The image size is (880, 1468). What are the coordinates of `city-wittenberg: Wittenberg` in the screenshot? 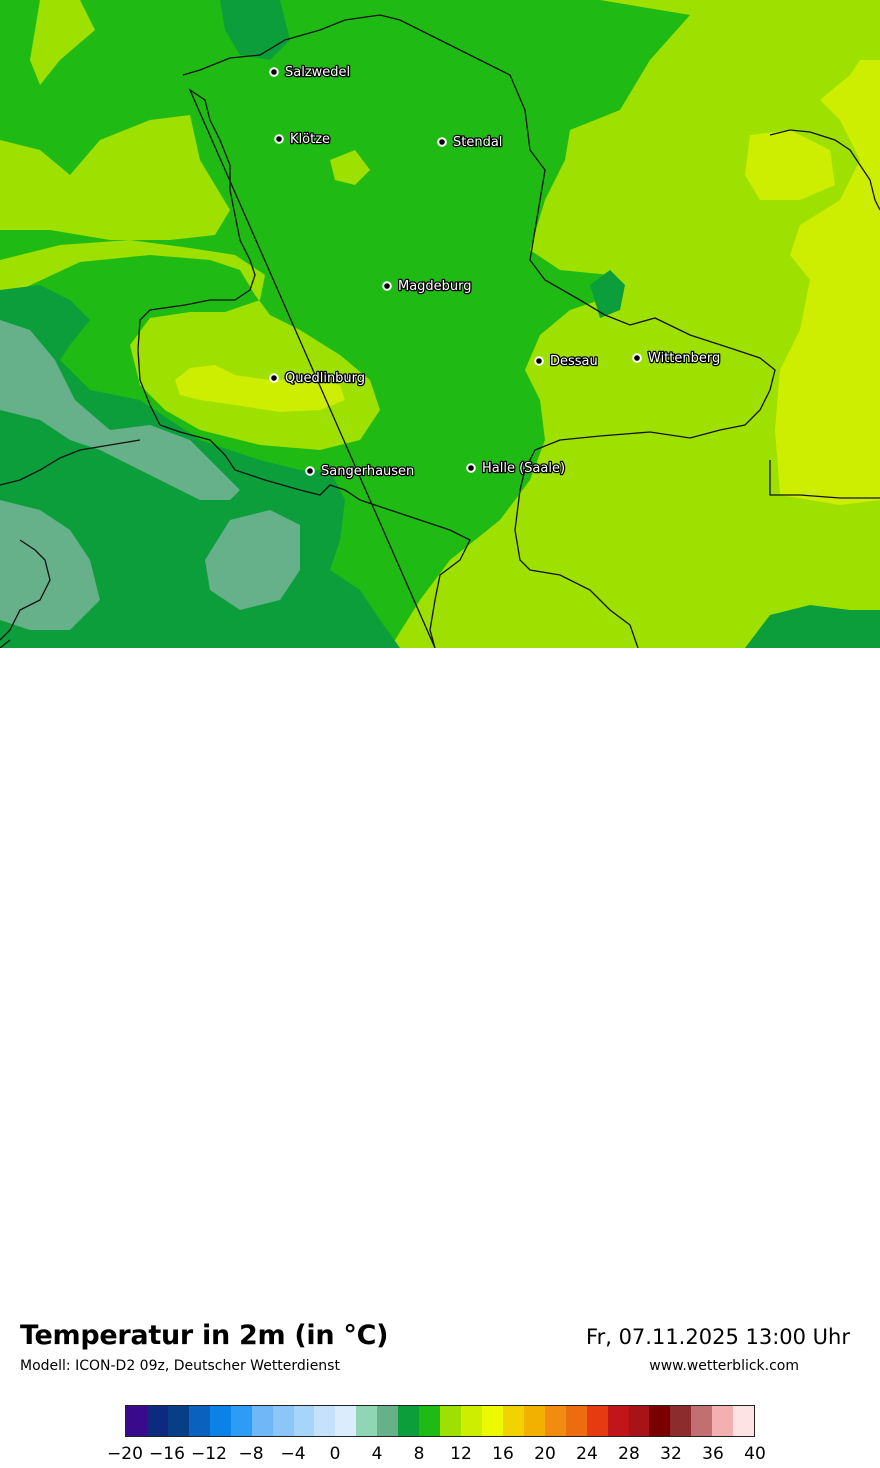 It's located at (677, 358).